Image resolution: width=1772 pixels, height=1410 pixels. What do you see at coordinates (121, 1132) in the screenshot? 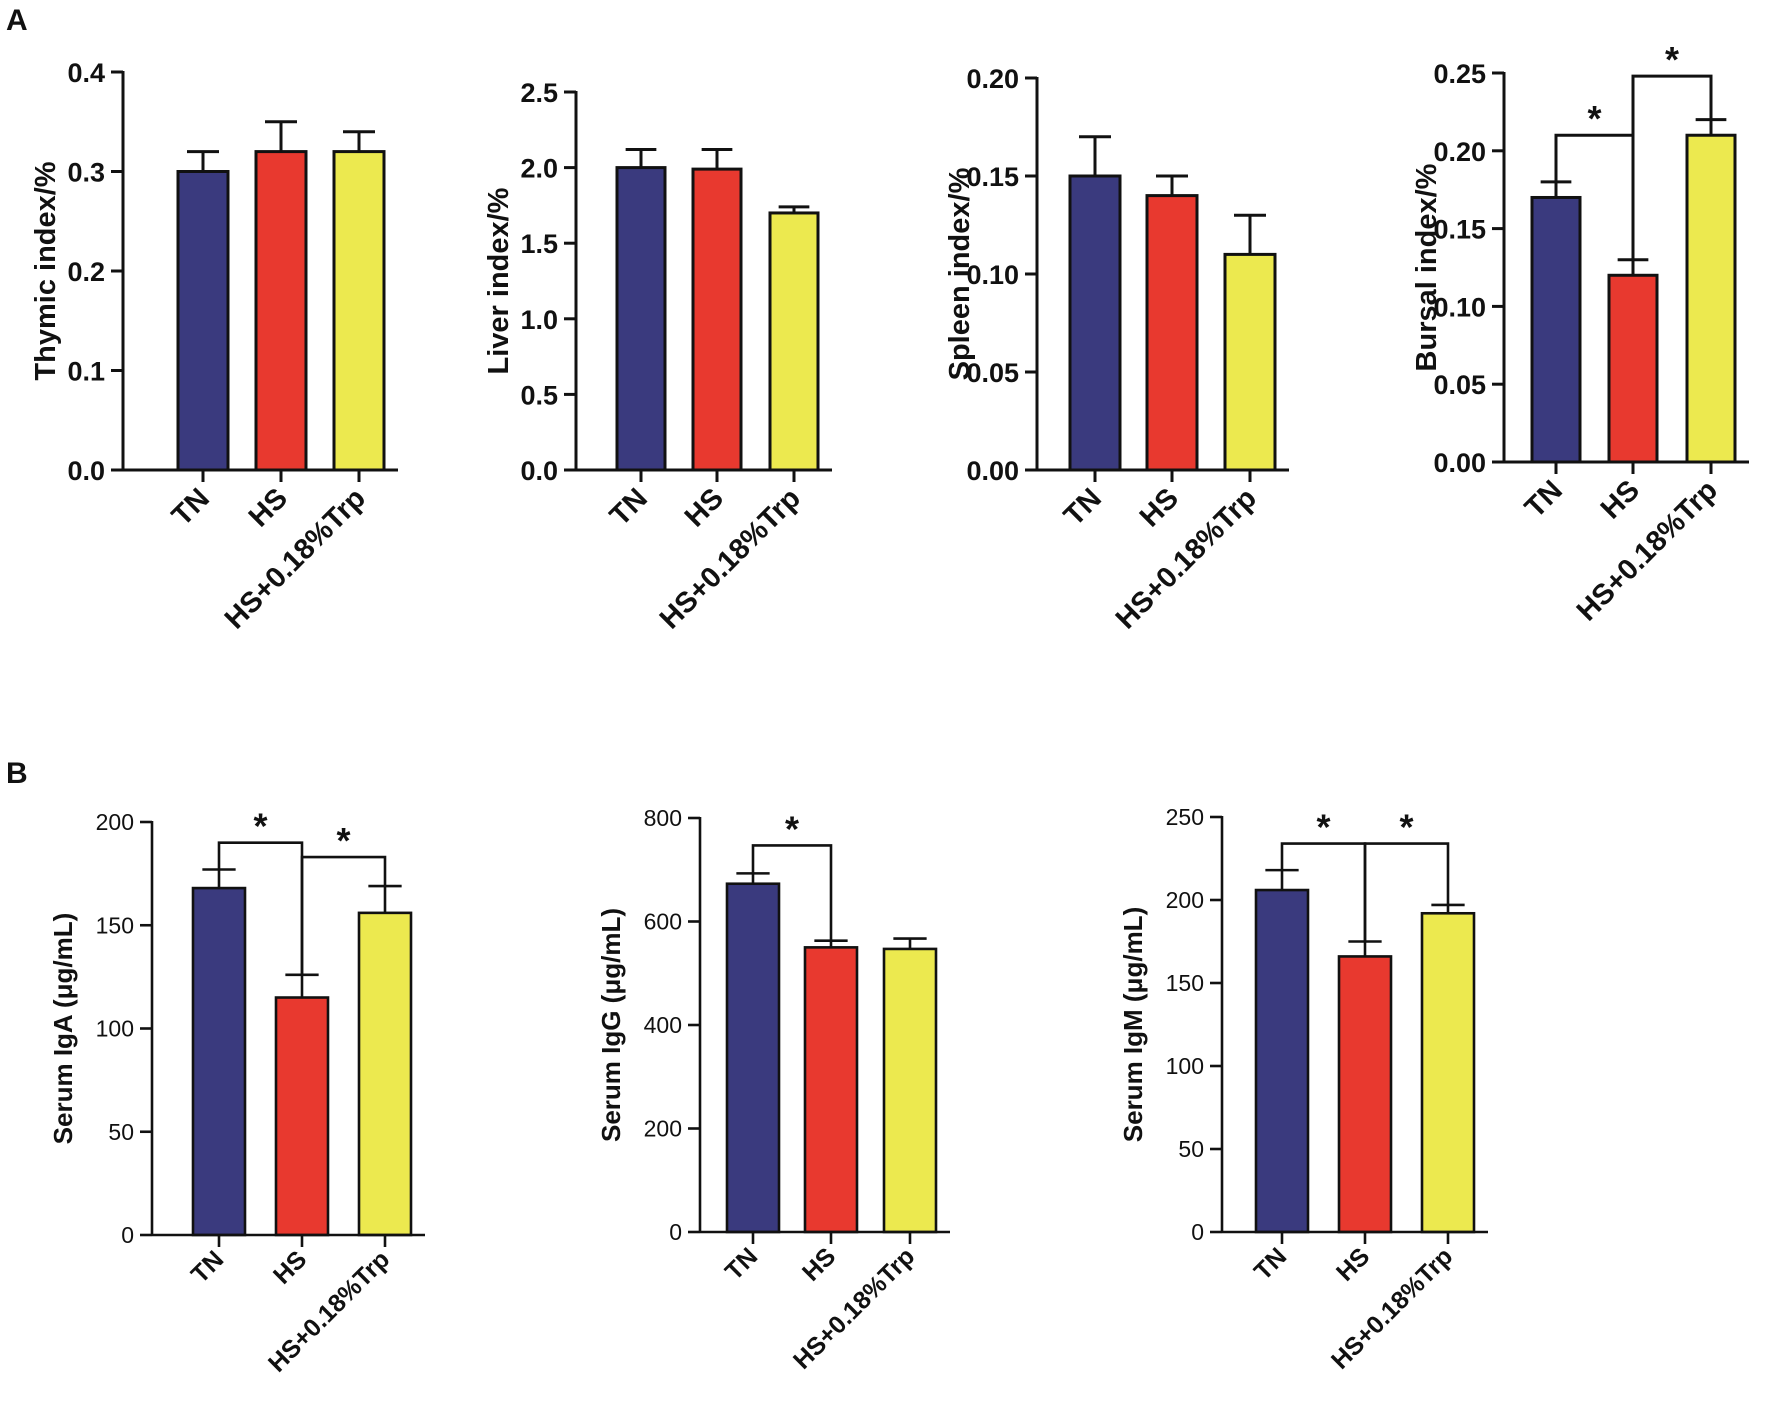
I see `y-tick-label: 50` at bounding box center [121, 1132].